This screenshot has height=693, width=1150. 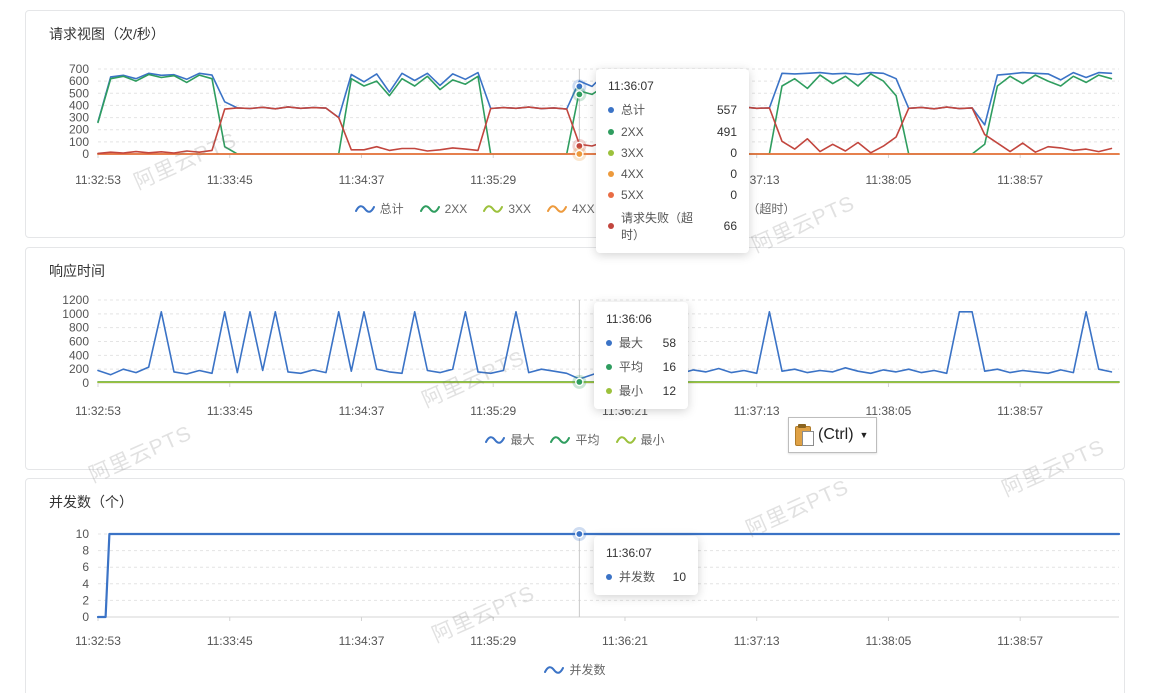 I want to click on tooltip-row: 4XX 0, so click(x=672, y=174).